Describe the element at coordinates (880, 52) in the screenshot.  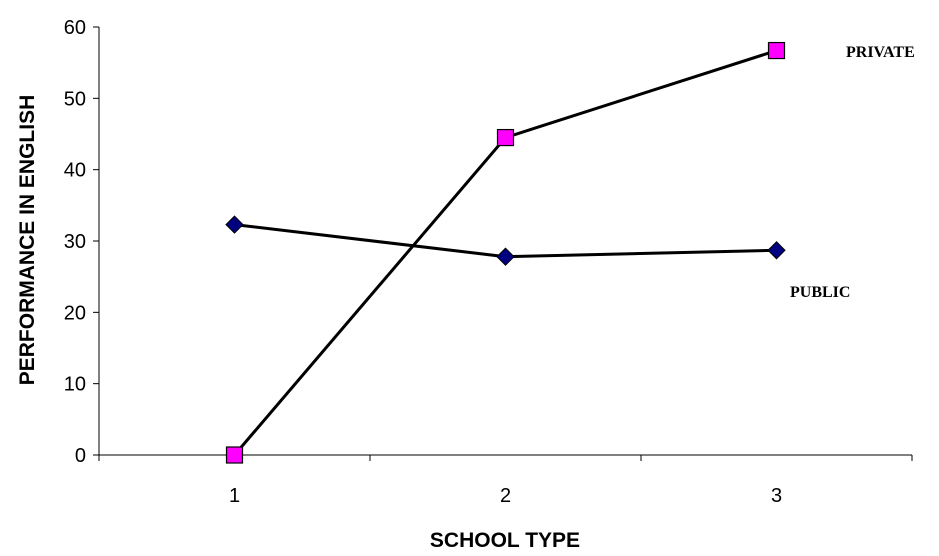
I see `series-label-private: PRIVATE` at that location.